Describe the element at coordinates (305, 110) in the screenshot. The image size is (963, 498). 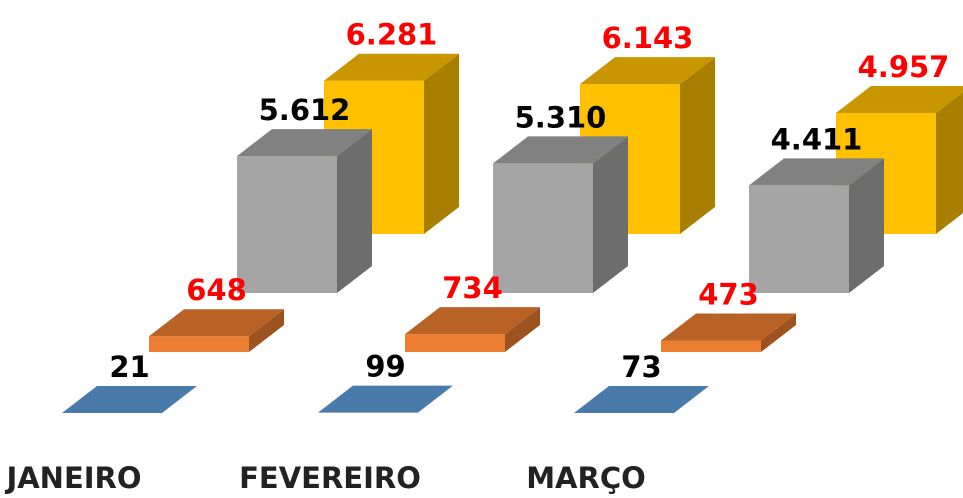
I see `value-label-3-1: 5.612` at that location.